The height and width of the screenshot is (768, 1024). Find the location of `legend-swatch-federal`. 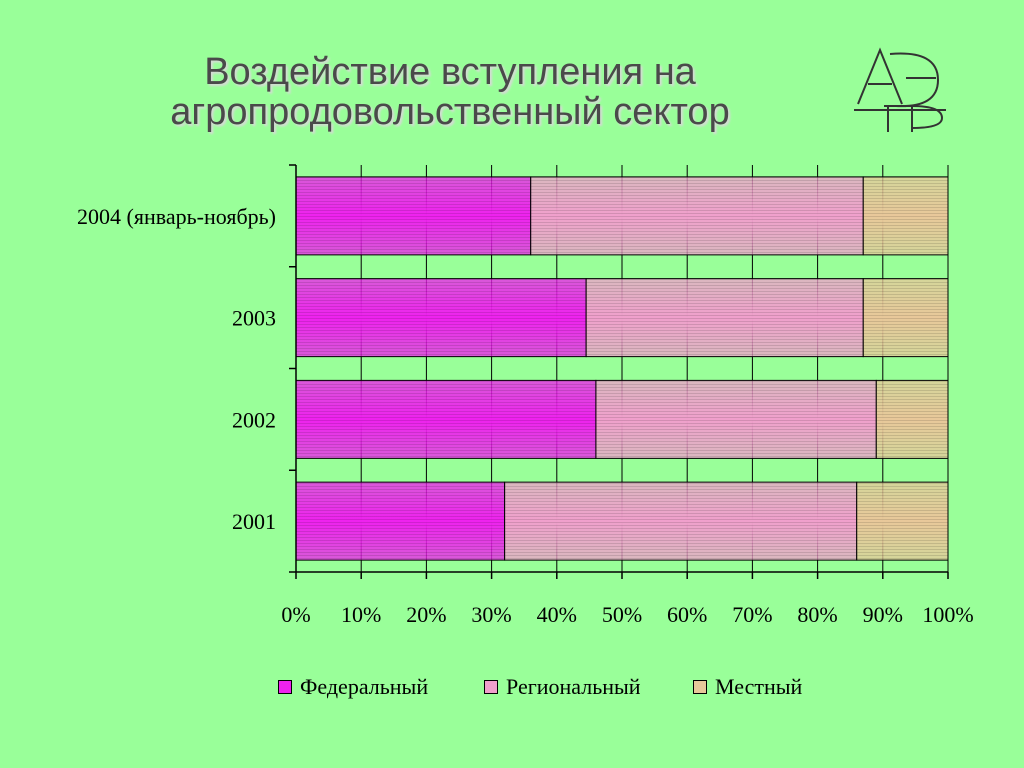

legend-swatch-federal is located at coordinates (285, 687).